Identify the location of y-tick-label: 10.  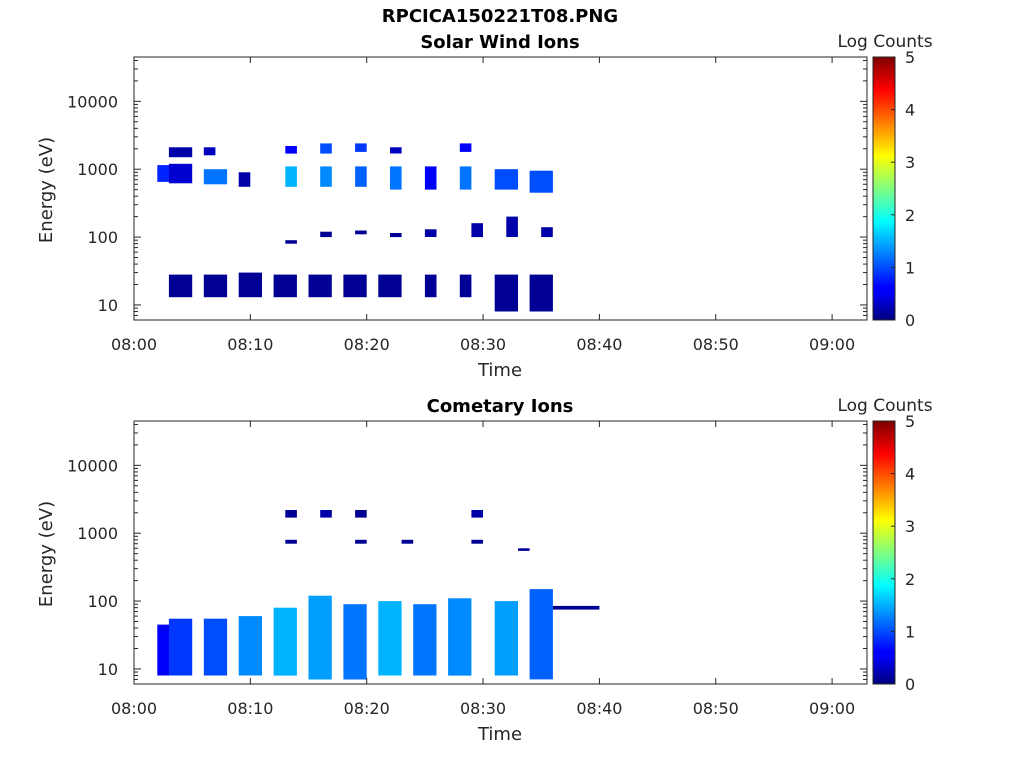
(108, 669).